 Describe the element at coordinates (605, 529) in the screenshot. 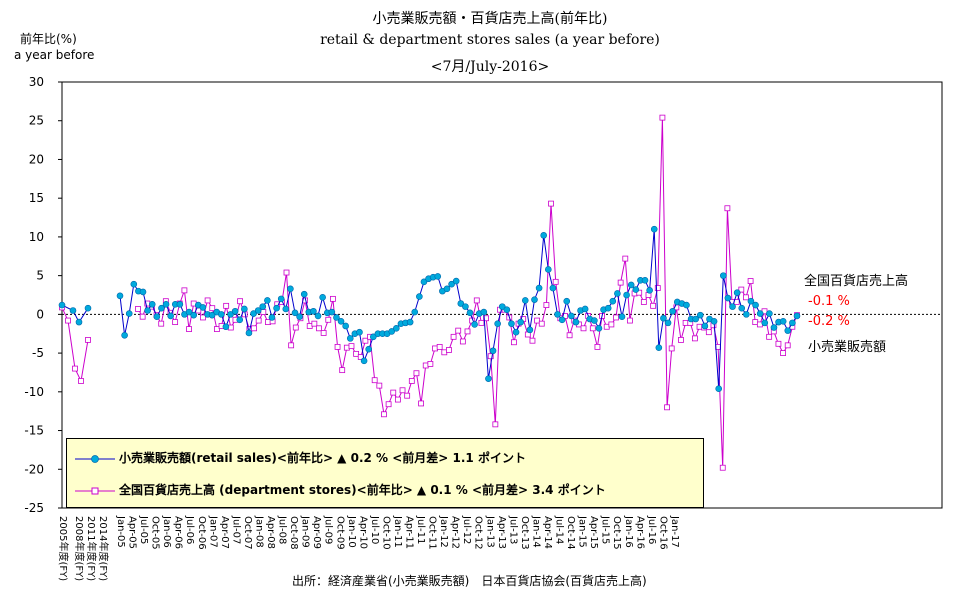

I see `x-tick-label-month: Jul-15` at that location.